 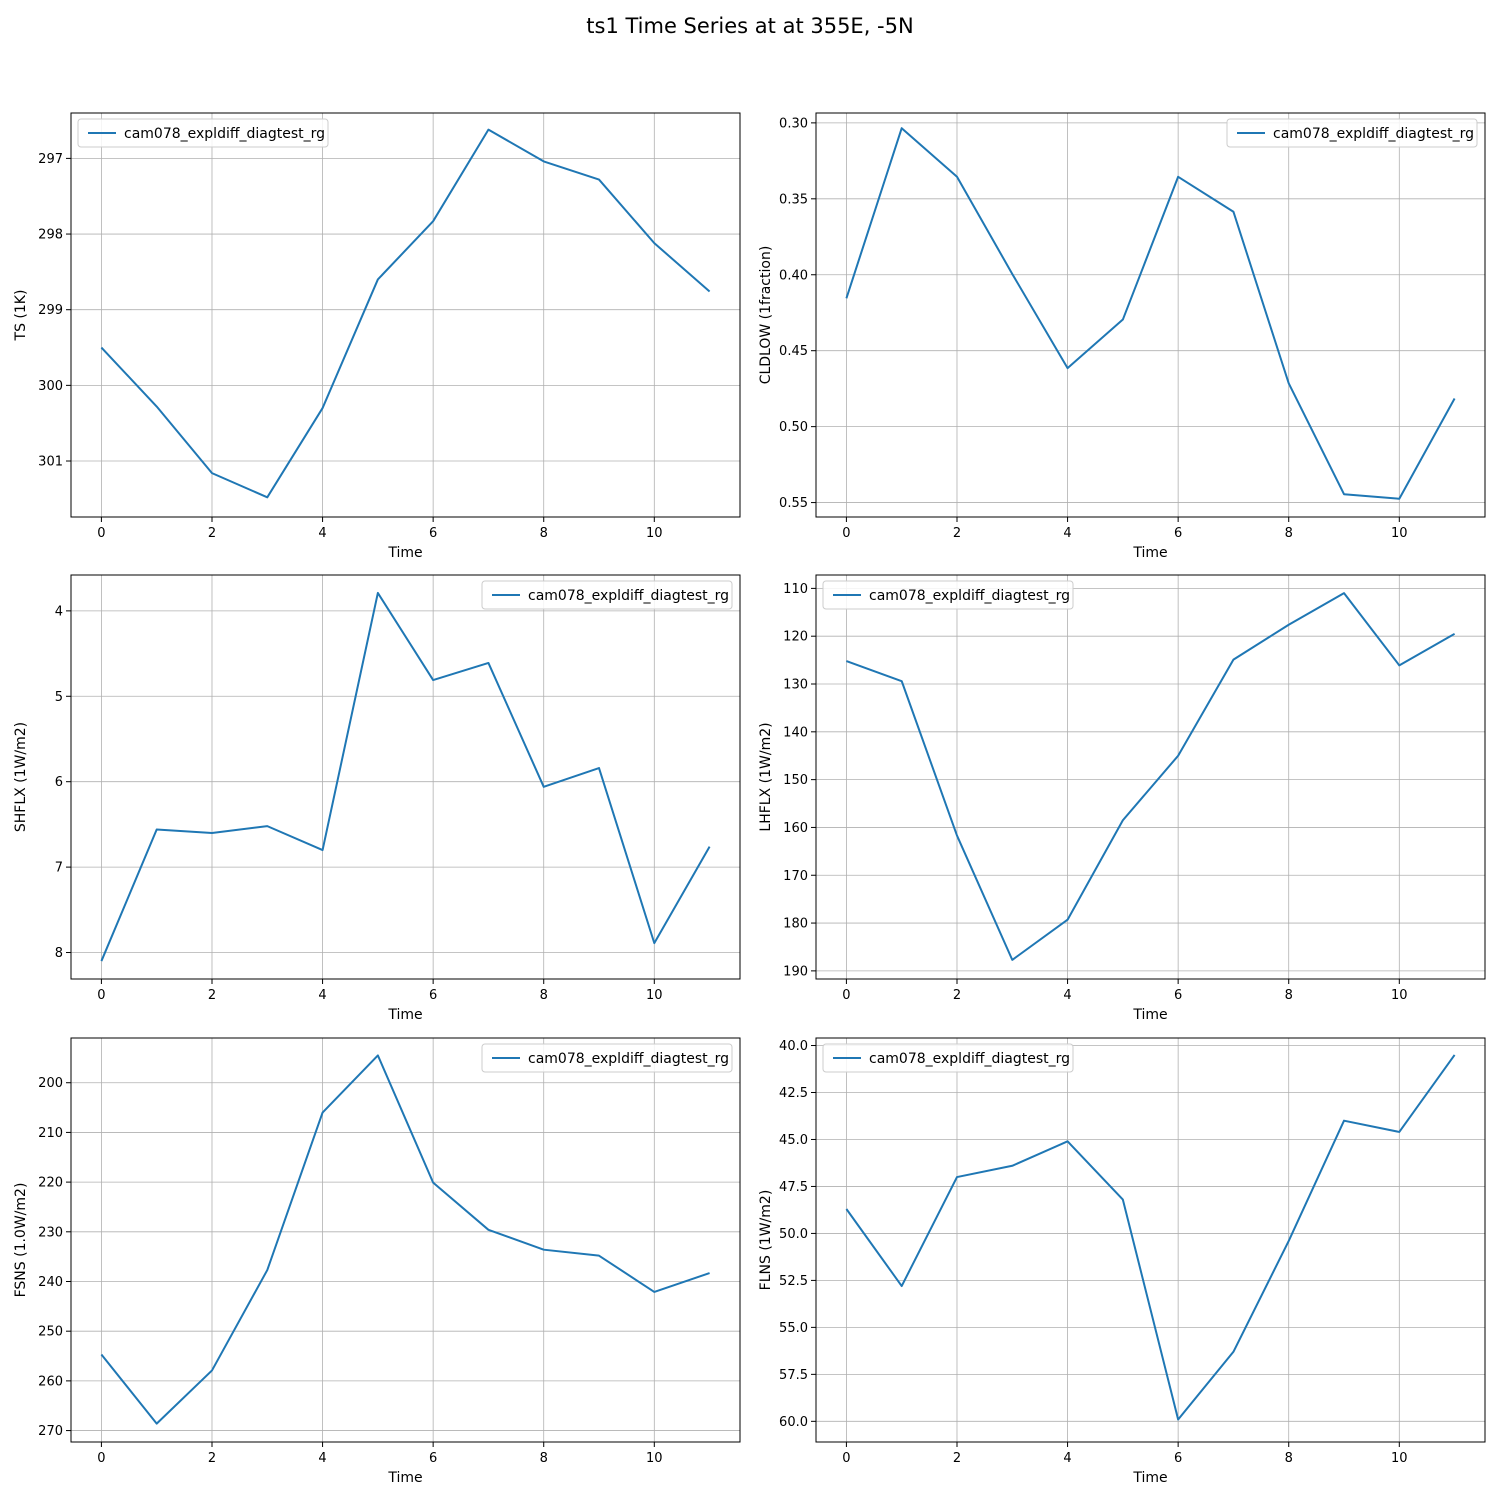 What do you see at coordinates (21, 777) in the screenshot?
I see `y-axis-label: SHFLX (1W/m2)` at bounding box center [21, 777].